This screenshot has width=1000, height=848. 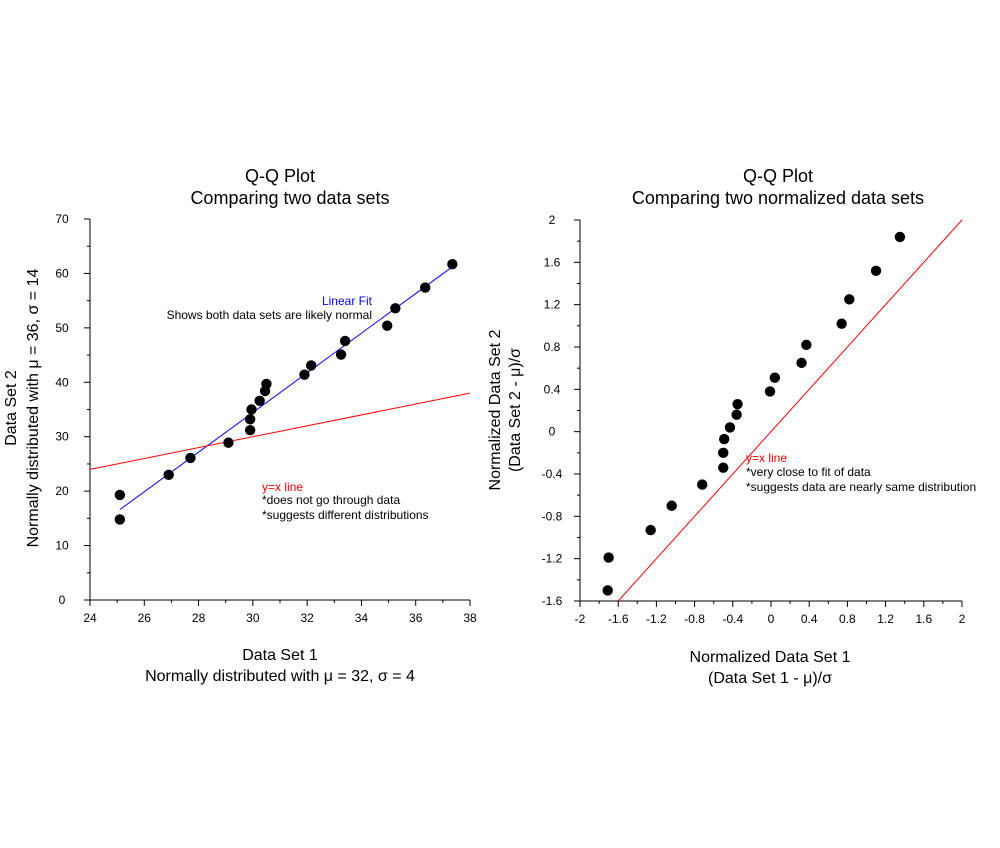 I want to click on x-tick-label: 36, so click(x=416, y=618).